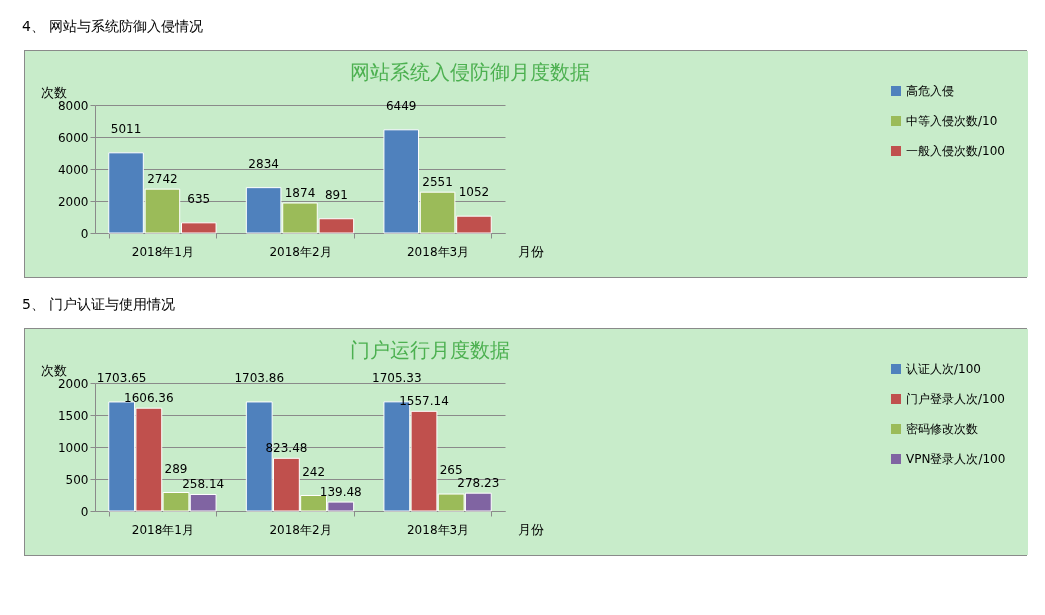 The image size is (1045, 615). What do you see at coordinates (424, 401) in the screenshot?
I see `data-label: 1557.14` at bounding box center [424, 401].